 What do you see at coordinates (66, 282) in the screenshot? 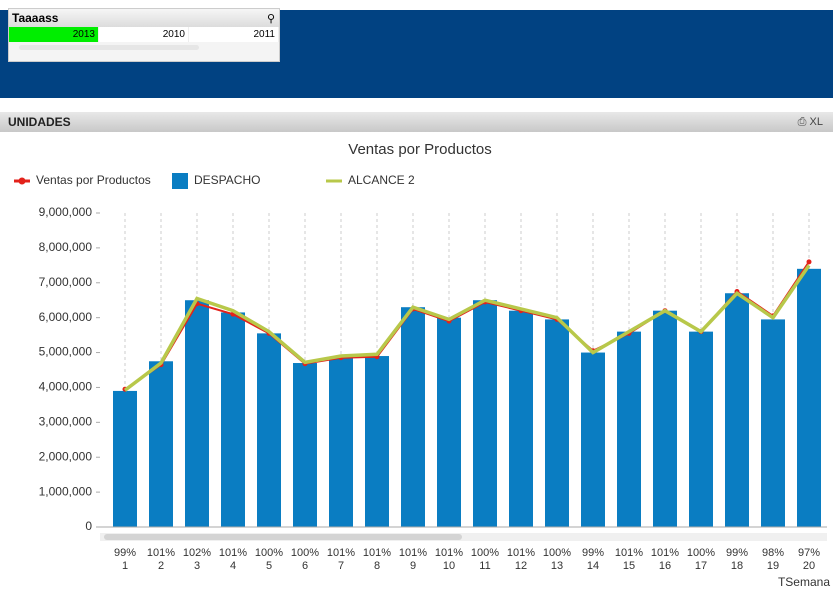
I see `y-tick-label: 7,000,000` at bounding box center [66, 282].